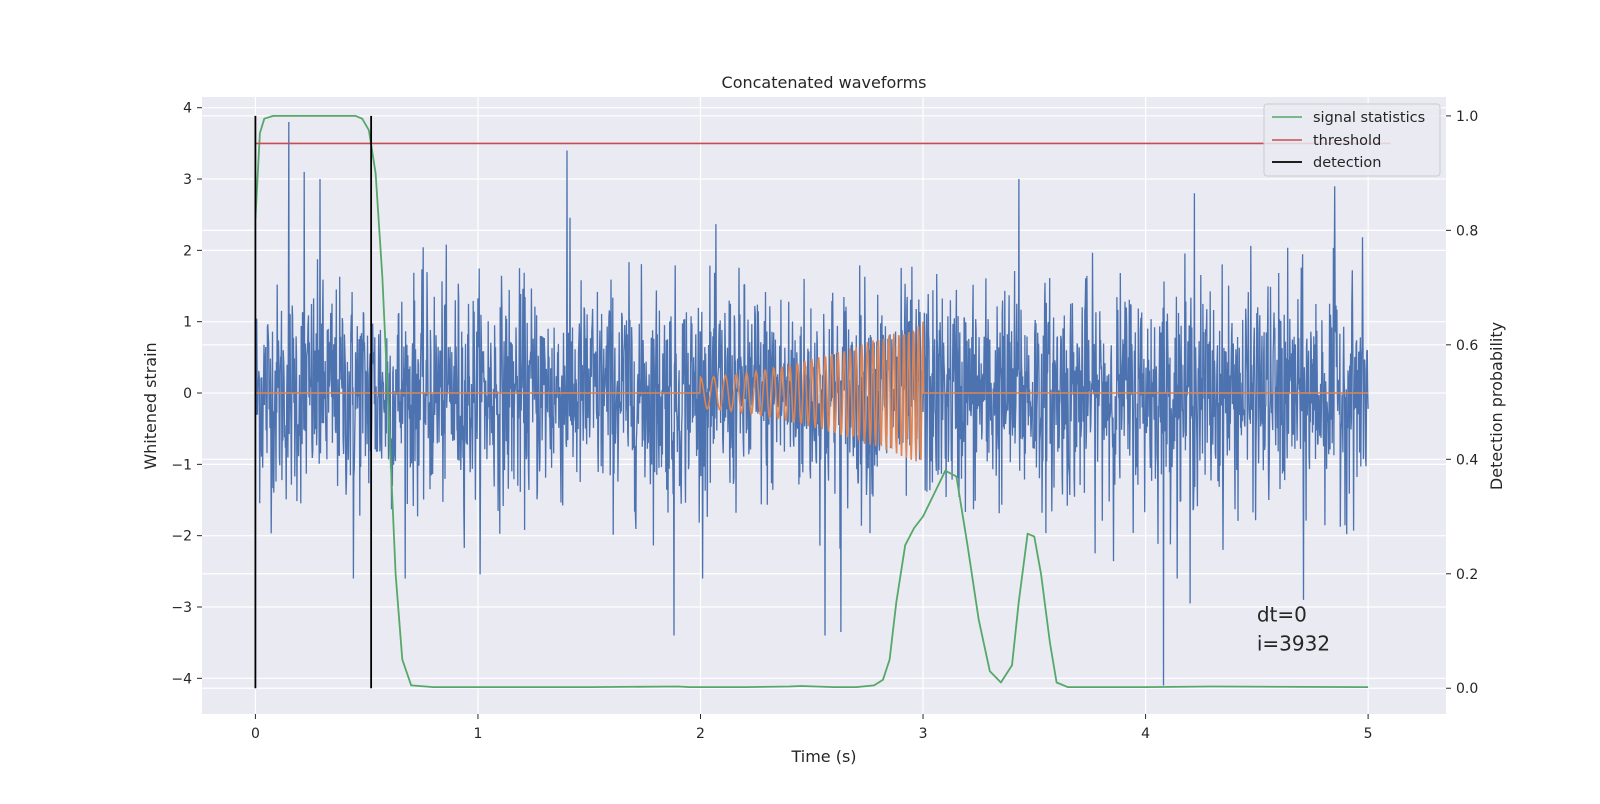 Image resolution: width=1600 pixels, height=804 pixels. I want to click on x-tick-label: 0, so click(255, 734).